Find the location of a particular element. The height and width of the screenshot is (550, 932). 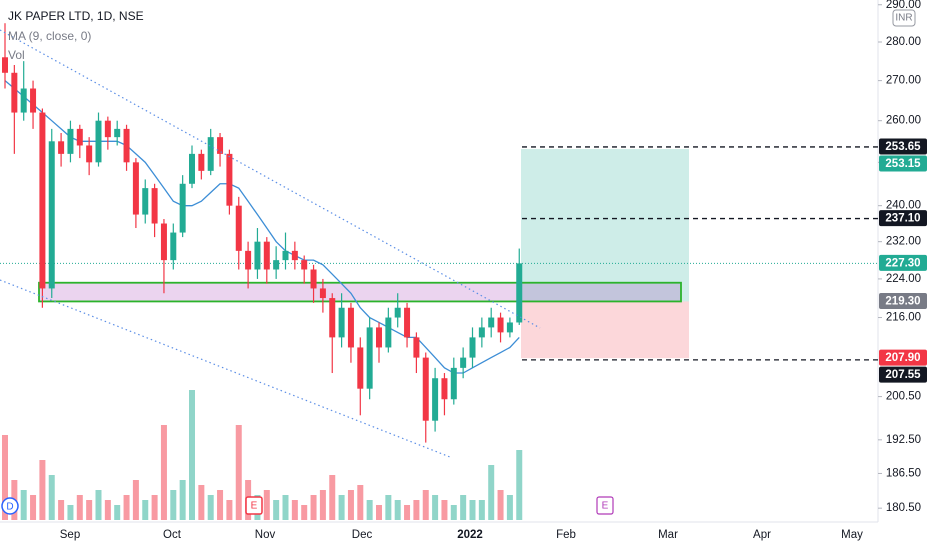

y-tick-label: 192.50 is located at coordinates (903, 440).